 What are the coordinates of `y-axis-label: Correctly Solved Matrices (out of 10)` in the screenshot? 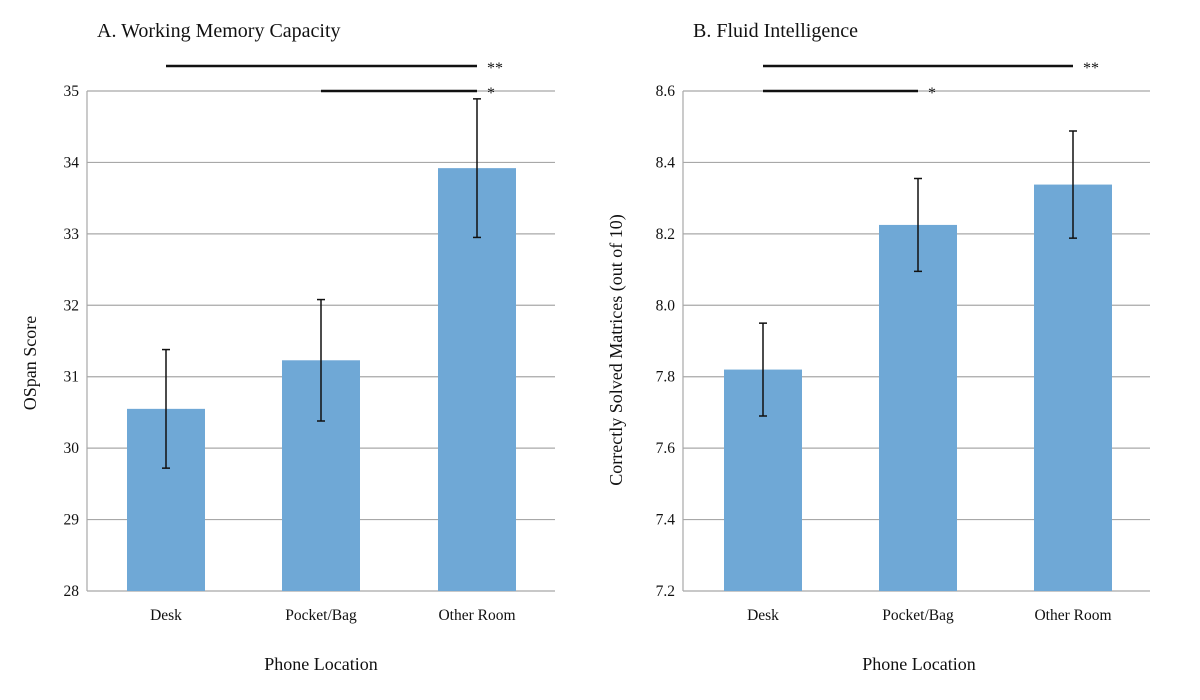 It's located at (616, 349).